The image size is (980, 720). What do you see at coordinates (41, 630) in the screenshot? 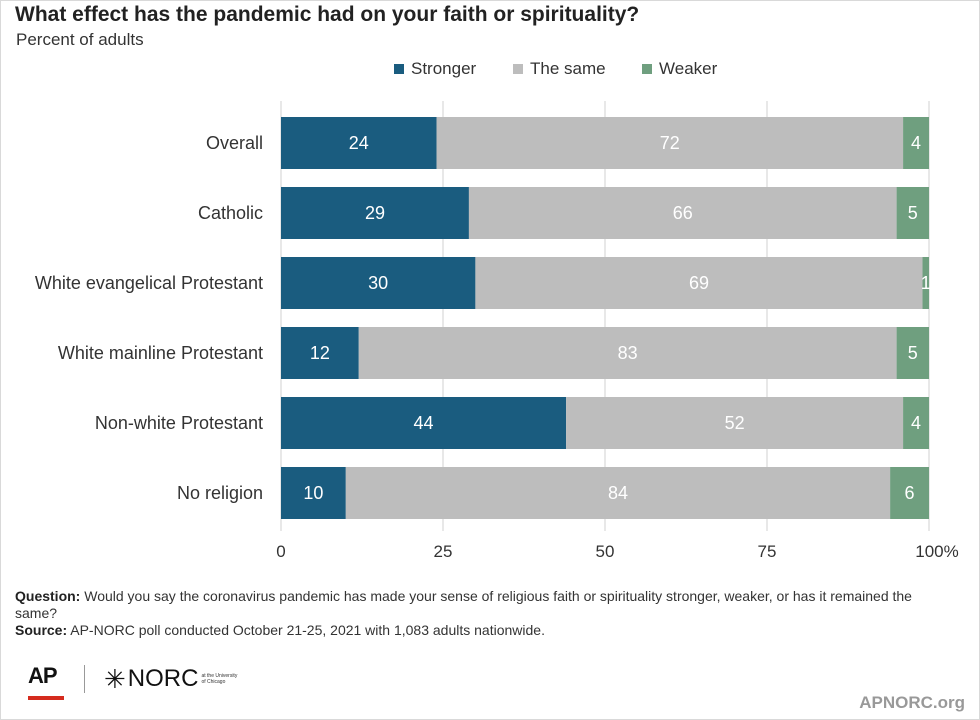
I see `source-label: Source:` at bounding box center [41, 630].